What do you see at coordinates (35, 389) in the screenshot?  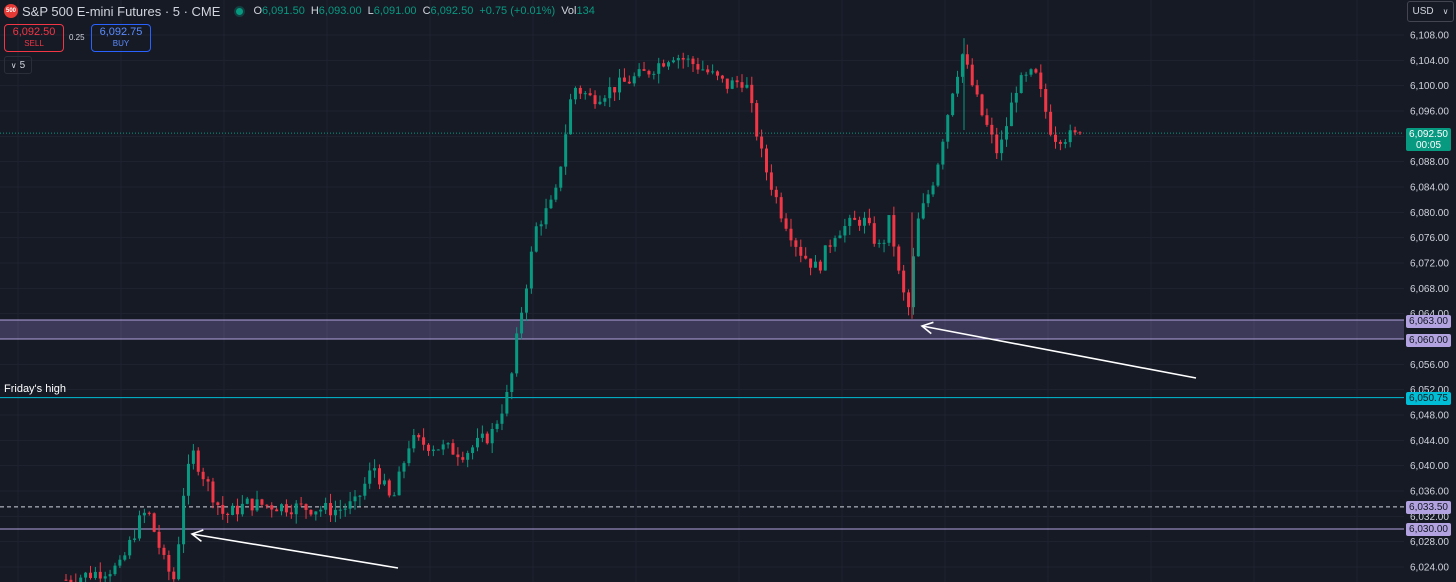 I see `fridays-high-label: Friday's high` at bounding box center [35, 389].